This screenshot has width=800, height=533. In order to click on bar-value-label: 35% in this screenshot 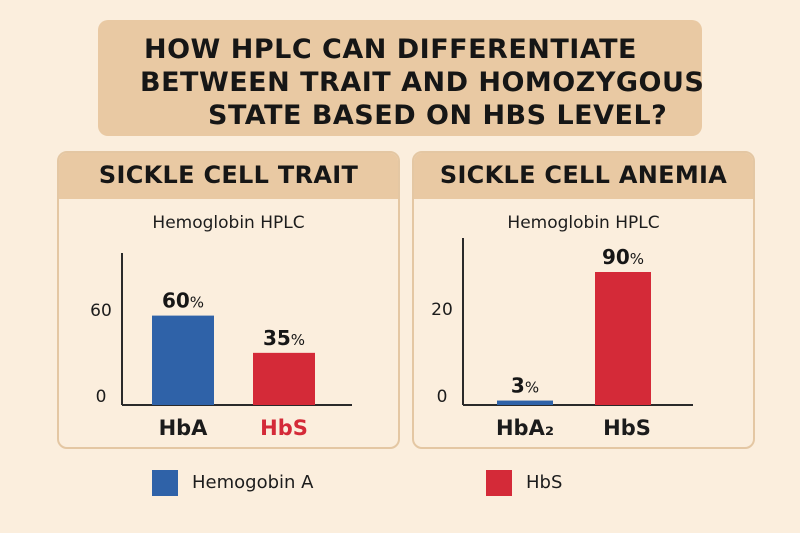, I will do `click(284, 338)`.